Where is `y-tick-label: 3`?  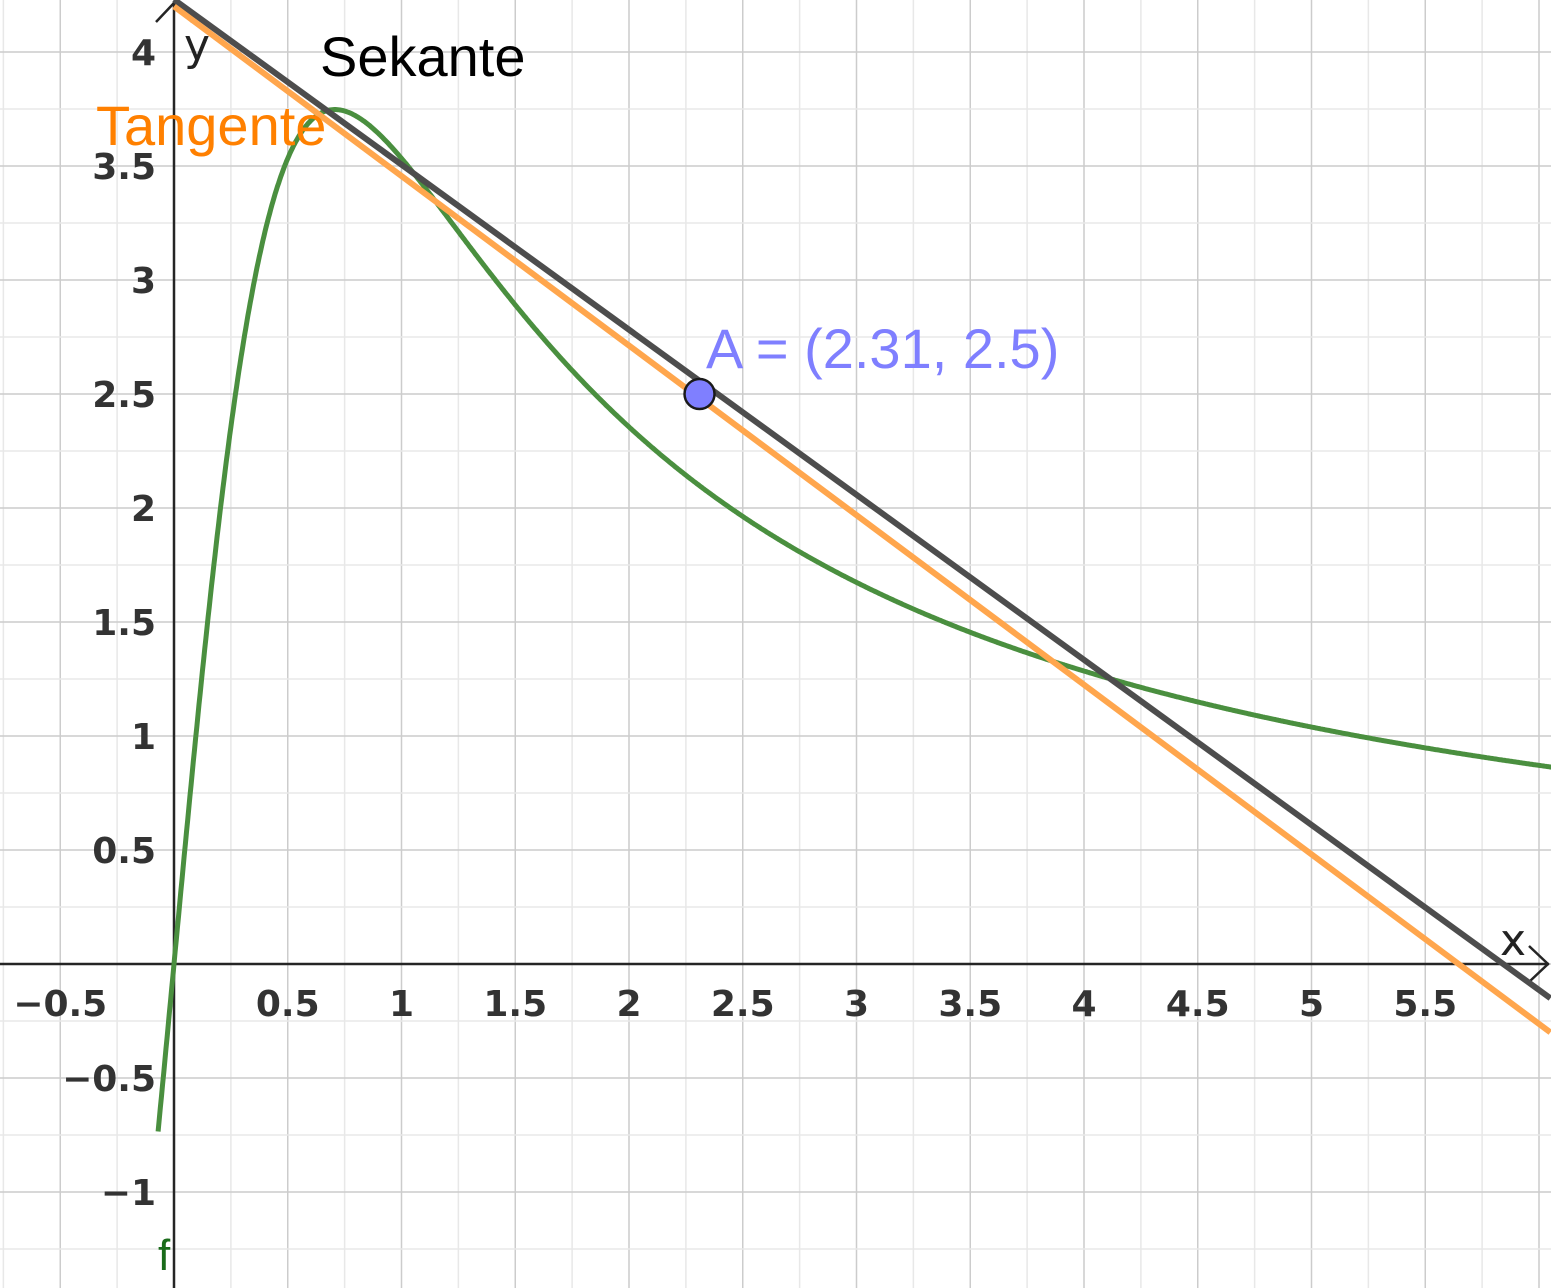
y-tick-label: 3 is located at coordinates (143, 281).